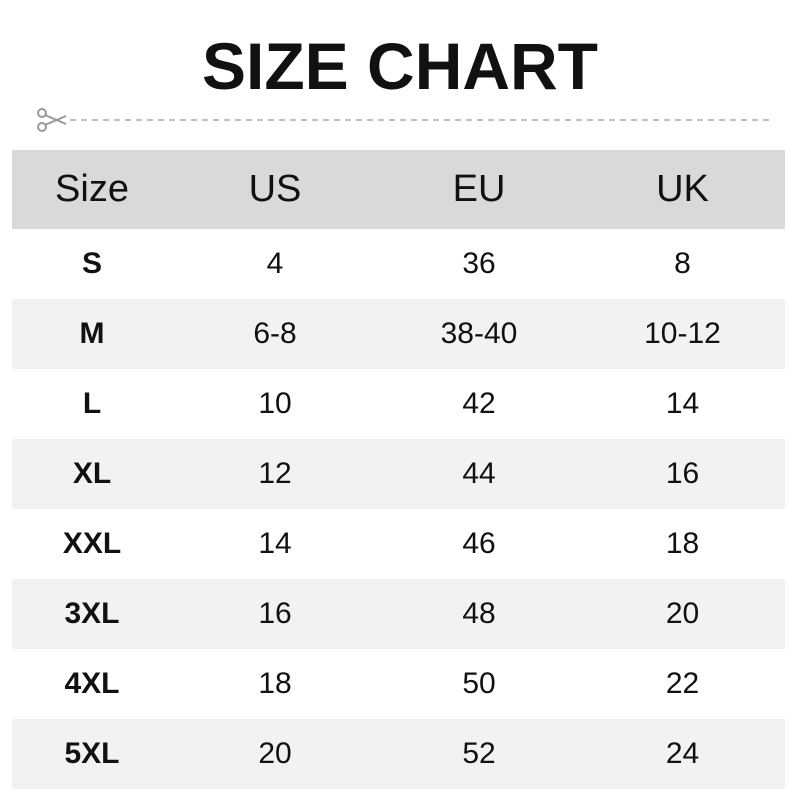 The height and width of the screenshot is (800, 800). Describe the element at coordinates (479, 753) in the screenshot. I see `table-cell: 52` at that location.